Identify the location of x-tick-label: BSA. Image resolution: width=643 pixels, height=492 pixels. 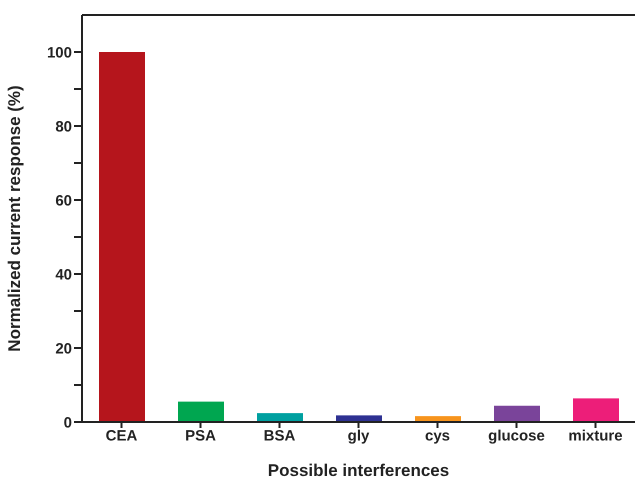
(280, 436).